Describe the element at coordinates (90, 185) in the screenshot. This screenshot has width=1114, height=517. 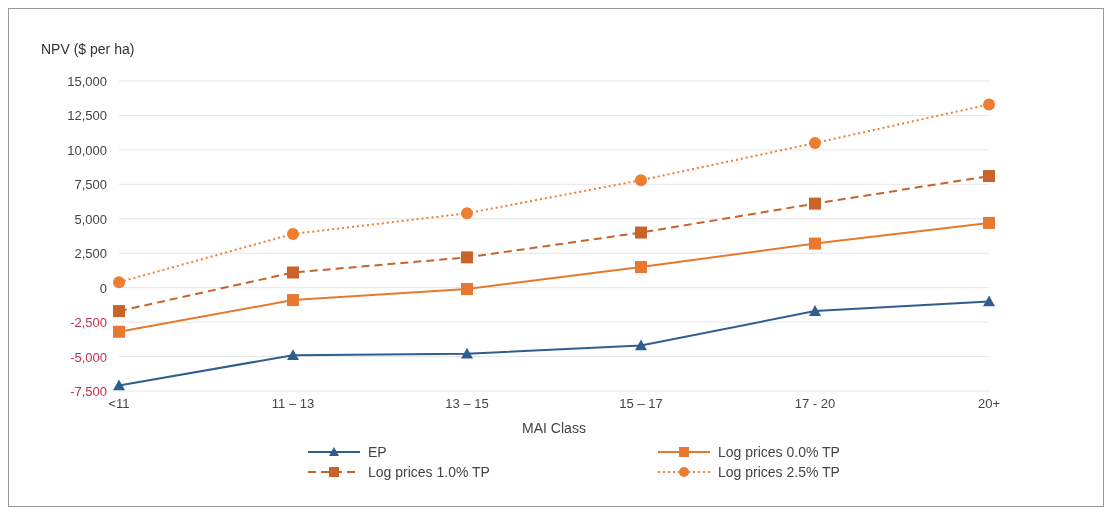
I see `y-tick-label: 7,500` at that location.